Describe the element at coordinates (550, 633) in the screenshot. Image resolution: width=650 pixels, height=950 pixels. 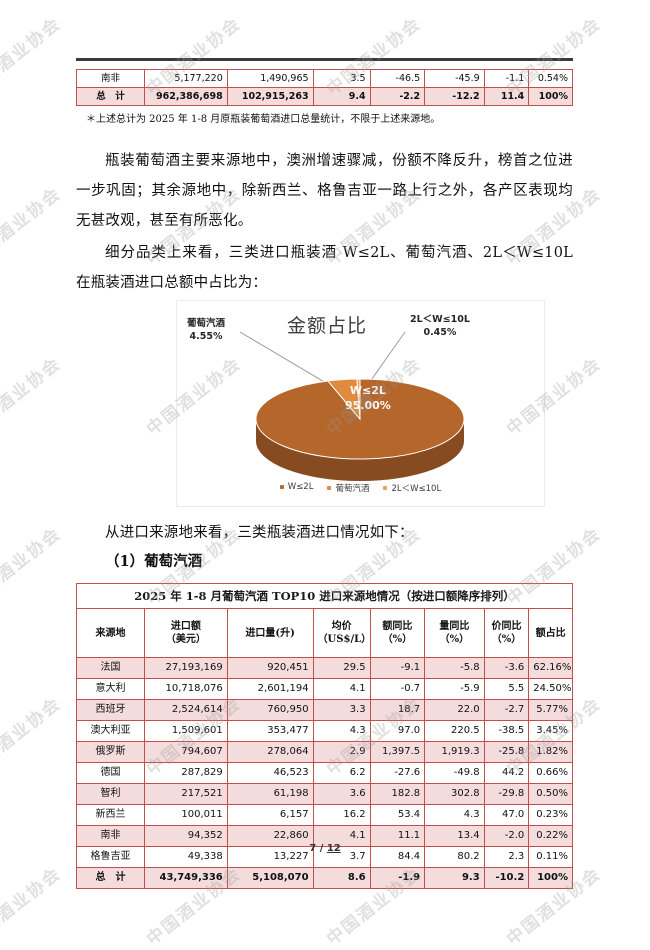
I see `column-header-7: 额占比` at that location.